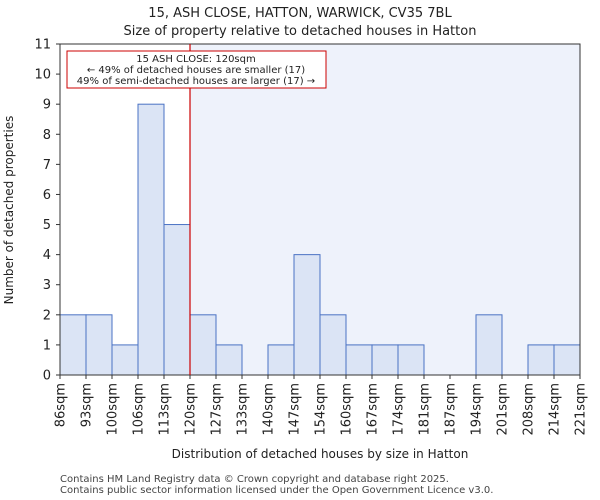 This screenshot has width=600, height=500. Describe the element at coordinates (47, 165) in the screenshot. I see `y-tick-label: 7` at that location.